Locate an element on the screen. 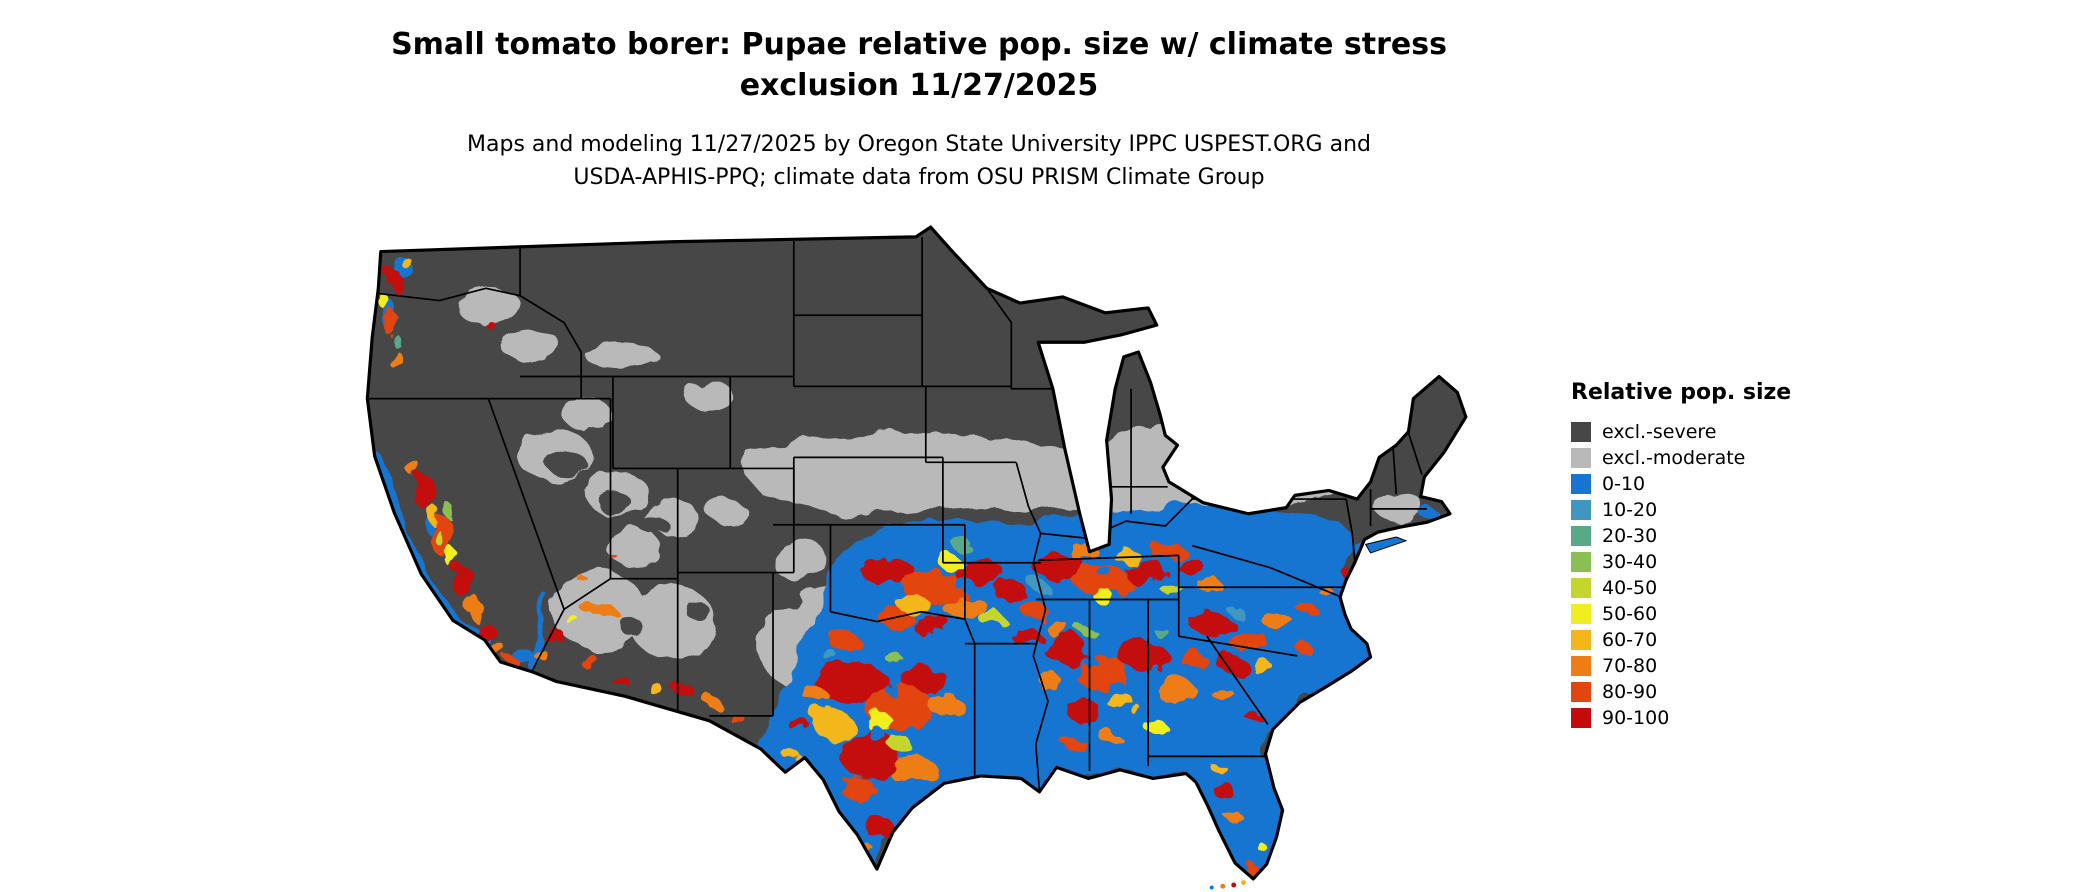 This screenshot has height=892, width=2100. legend-item: excl.-severe is located at coordinates (1681, 432).